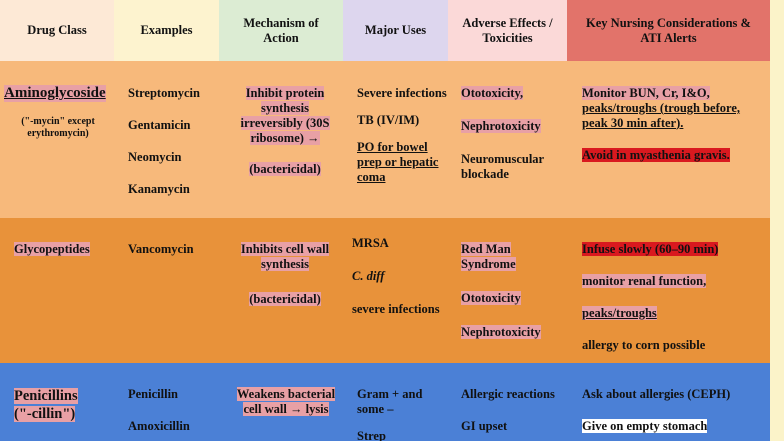  I want to click on header-adverse-text: Adverse Effects / Toxicities, so click(507, 30).